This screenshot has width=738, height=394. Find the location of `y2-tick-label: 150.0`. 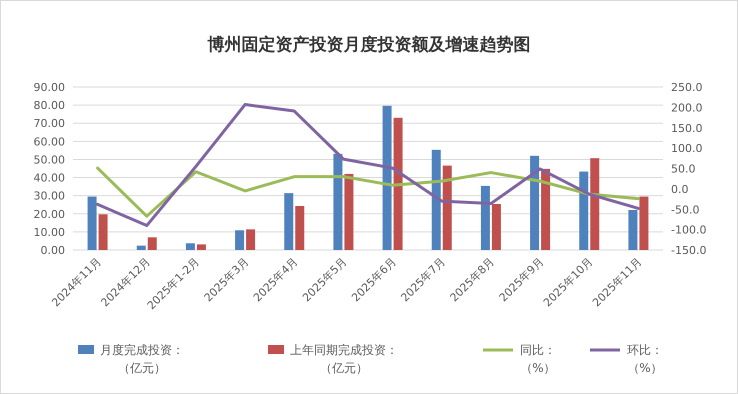

y2-tick-label: 150.0 is located at coordinates (686, 128).